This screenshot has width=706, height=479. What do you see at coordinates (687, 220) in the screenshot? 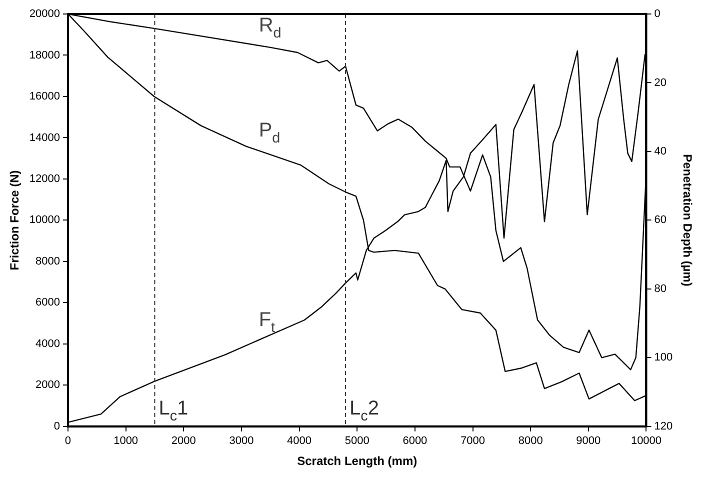
I see `y2-axis-title: Penetration Depth (µm)` at bounding box center [687, 220].